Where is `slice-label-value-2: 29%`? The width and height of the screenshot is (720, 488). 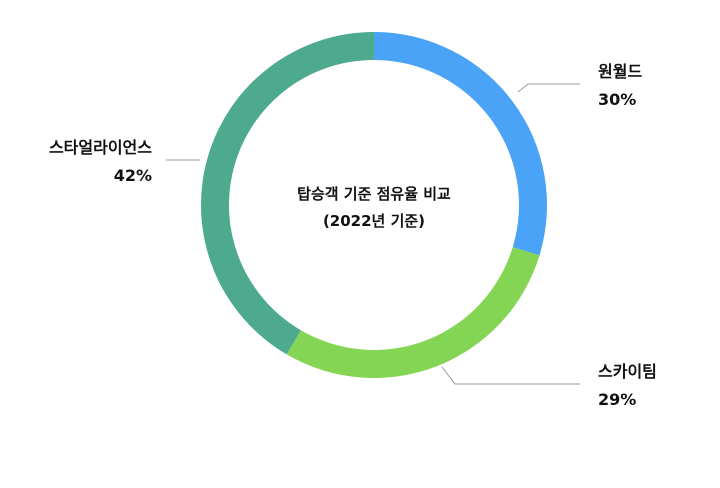
slice-label-value-2: 29% is located at coordinates (617, 399).